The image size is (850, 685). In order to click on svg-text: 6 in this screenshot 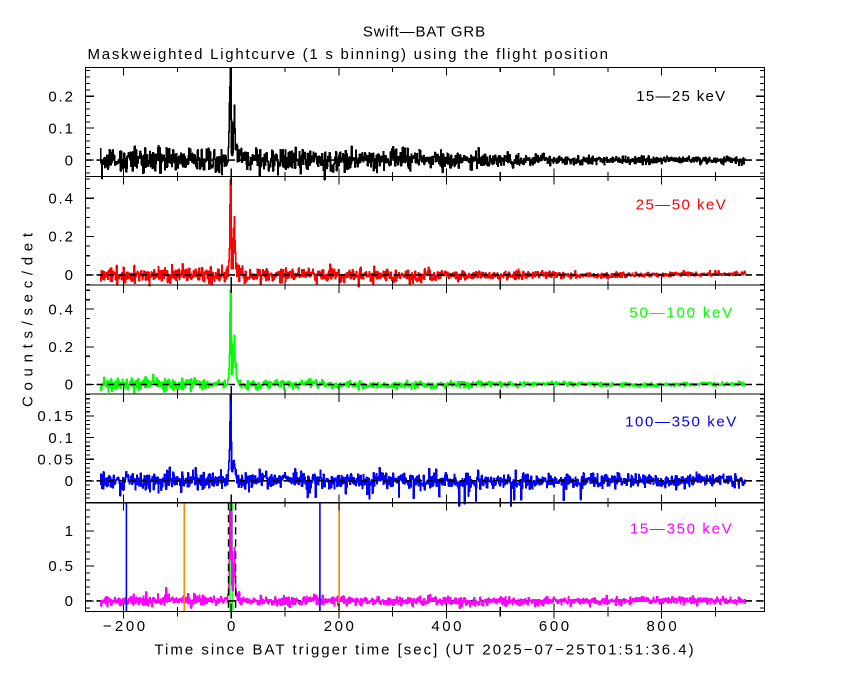, I will do `click(543, 626)`.